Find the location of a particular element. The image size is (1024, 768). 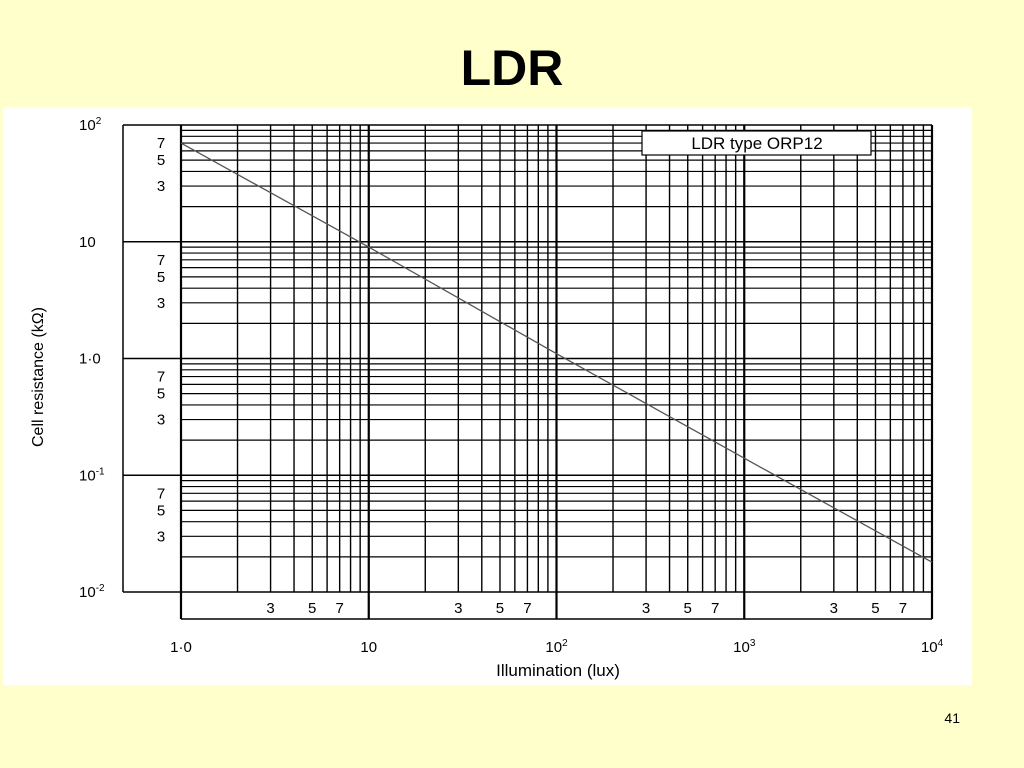

chart-title-box: LDR type ORP12 is located at coordinates (756, 143).